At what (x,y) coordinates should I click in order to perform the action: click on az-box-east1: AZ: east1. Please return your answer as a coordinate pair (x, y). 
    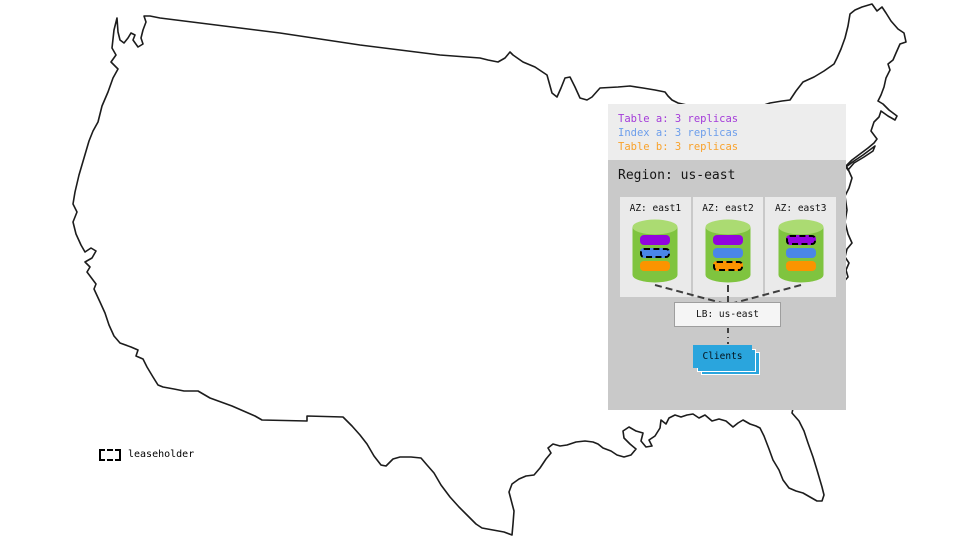
    Looking at the image, I should click on (655, 247).